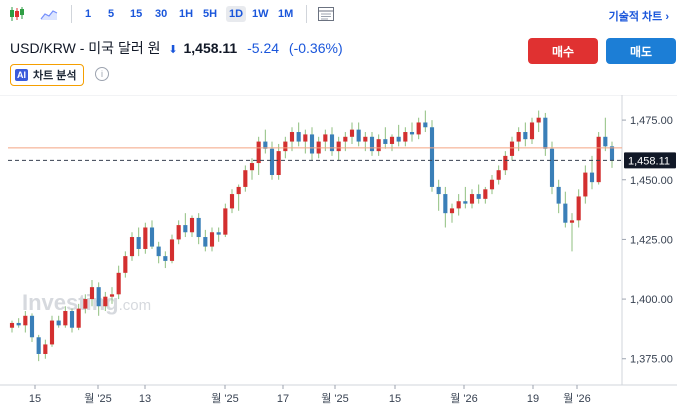  I want to click on currency-pair-title: USD/KRW - 미국 달러 원, so click(85, 48).